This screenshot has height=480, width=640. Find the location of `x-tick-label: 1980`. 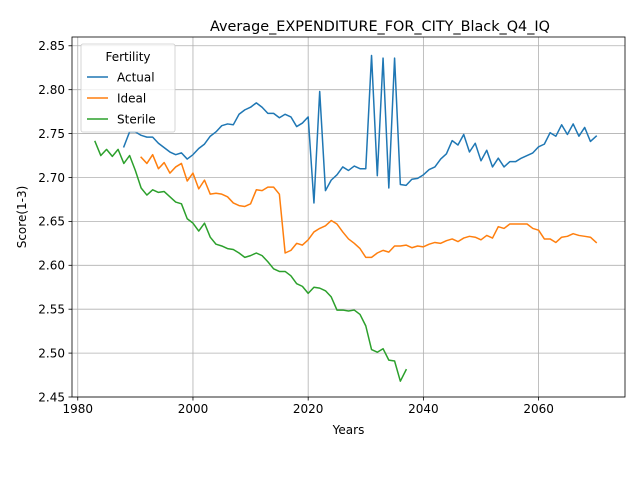

x-tick-label: 1980 is located at coordinates (77, 409).